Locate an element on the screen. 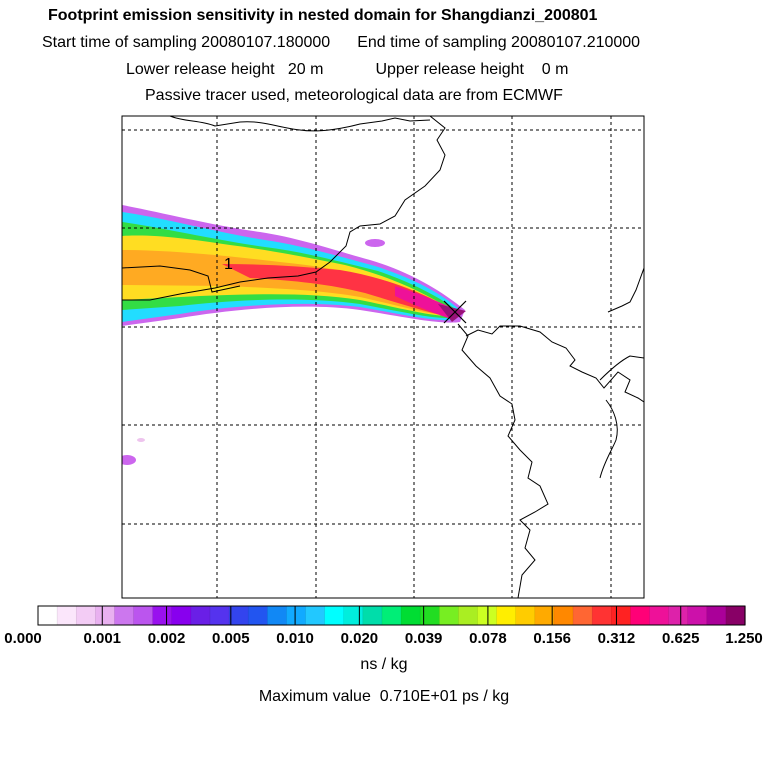 The image size is (768, 768). colorbar-tick-label: 0.625 is located at coordinates (680, 638).